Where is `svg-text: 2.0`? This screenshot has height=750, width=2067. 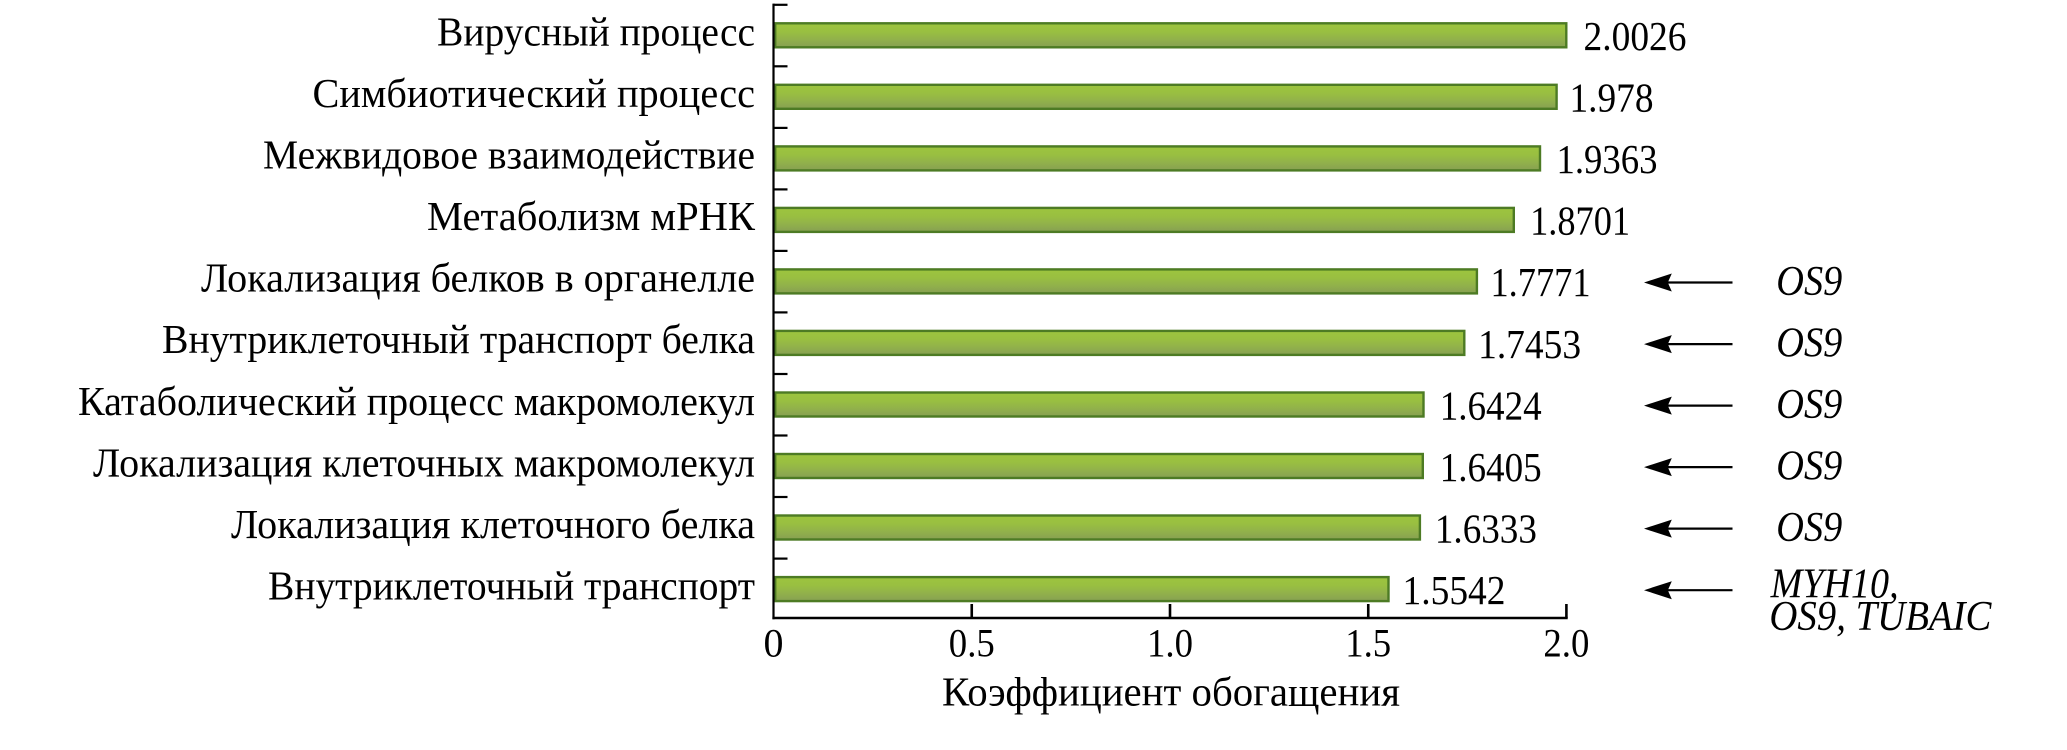
svg-text: 2.0 is located at coordinates (1566, 643).